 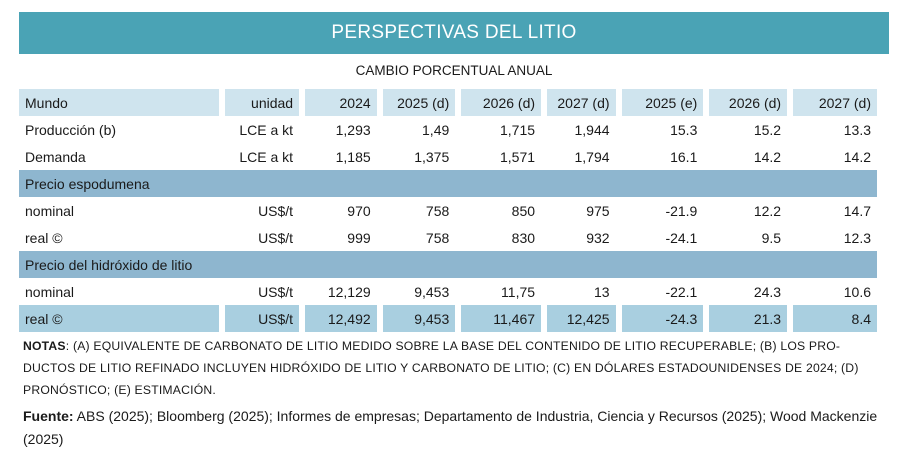 What do you see at coordinates (517, 156) in the screenshot?
I see `table-cell: 1,571` at bounding box center [517, 156].